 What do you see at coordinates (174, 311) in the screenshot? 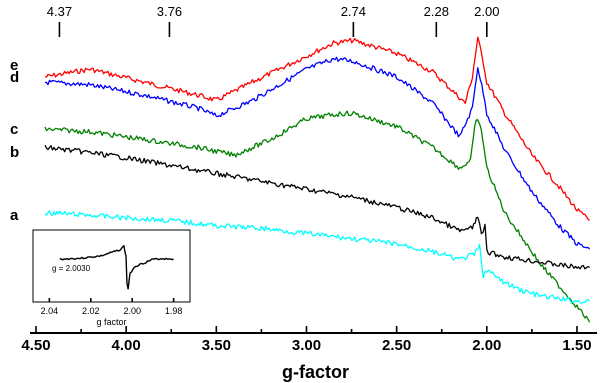
I see `inset-tick-label: 1.98` at bounding box center [174, 311].